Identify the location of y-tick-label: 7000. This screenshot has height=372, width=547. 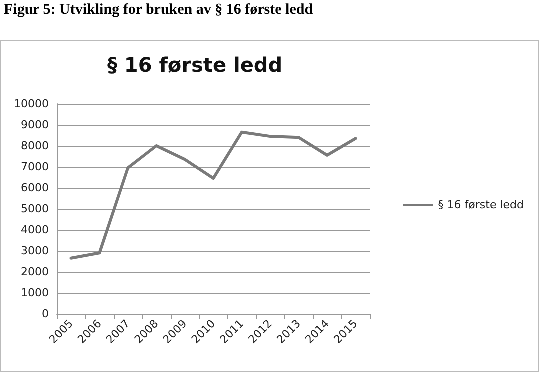
(35, 167).